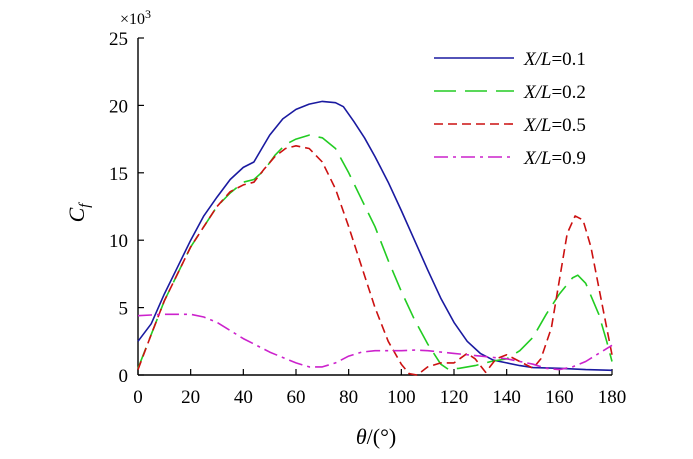 The height and width of the screenshot is (459, 693). What do you see at coordinates (138, 397) in the screenshot?
I see `x-tick-label: 0` at bounding box center [138, 397].